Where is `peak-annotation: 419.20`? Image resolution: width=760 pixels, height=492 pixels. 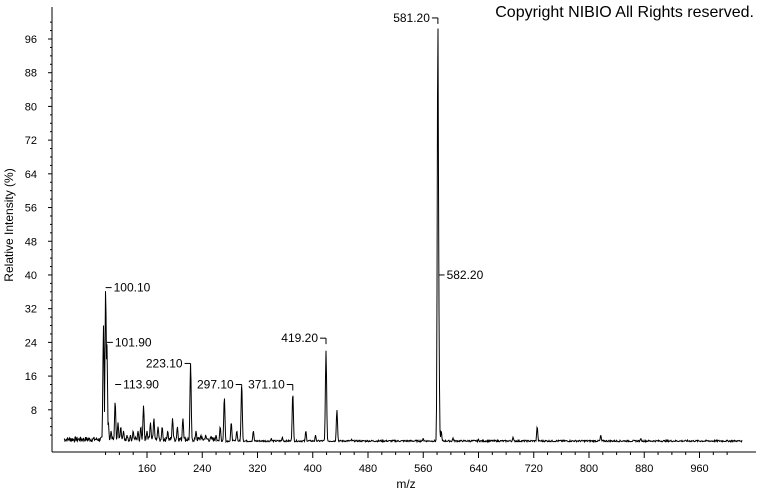
peak-annotation: 419.20 is located at coordinates (304, 338).